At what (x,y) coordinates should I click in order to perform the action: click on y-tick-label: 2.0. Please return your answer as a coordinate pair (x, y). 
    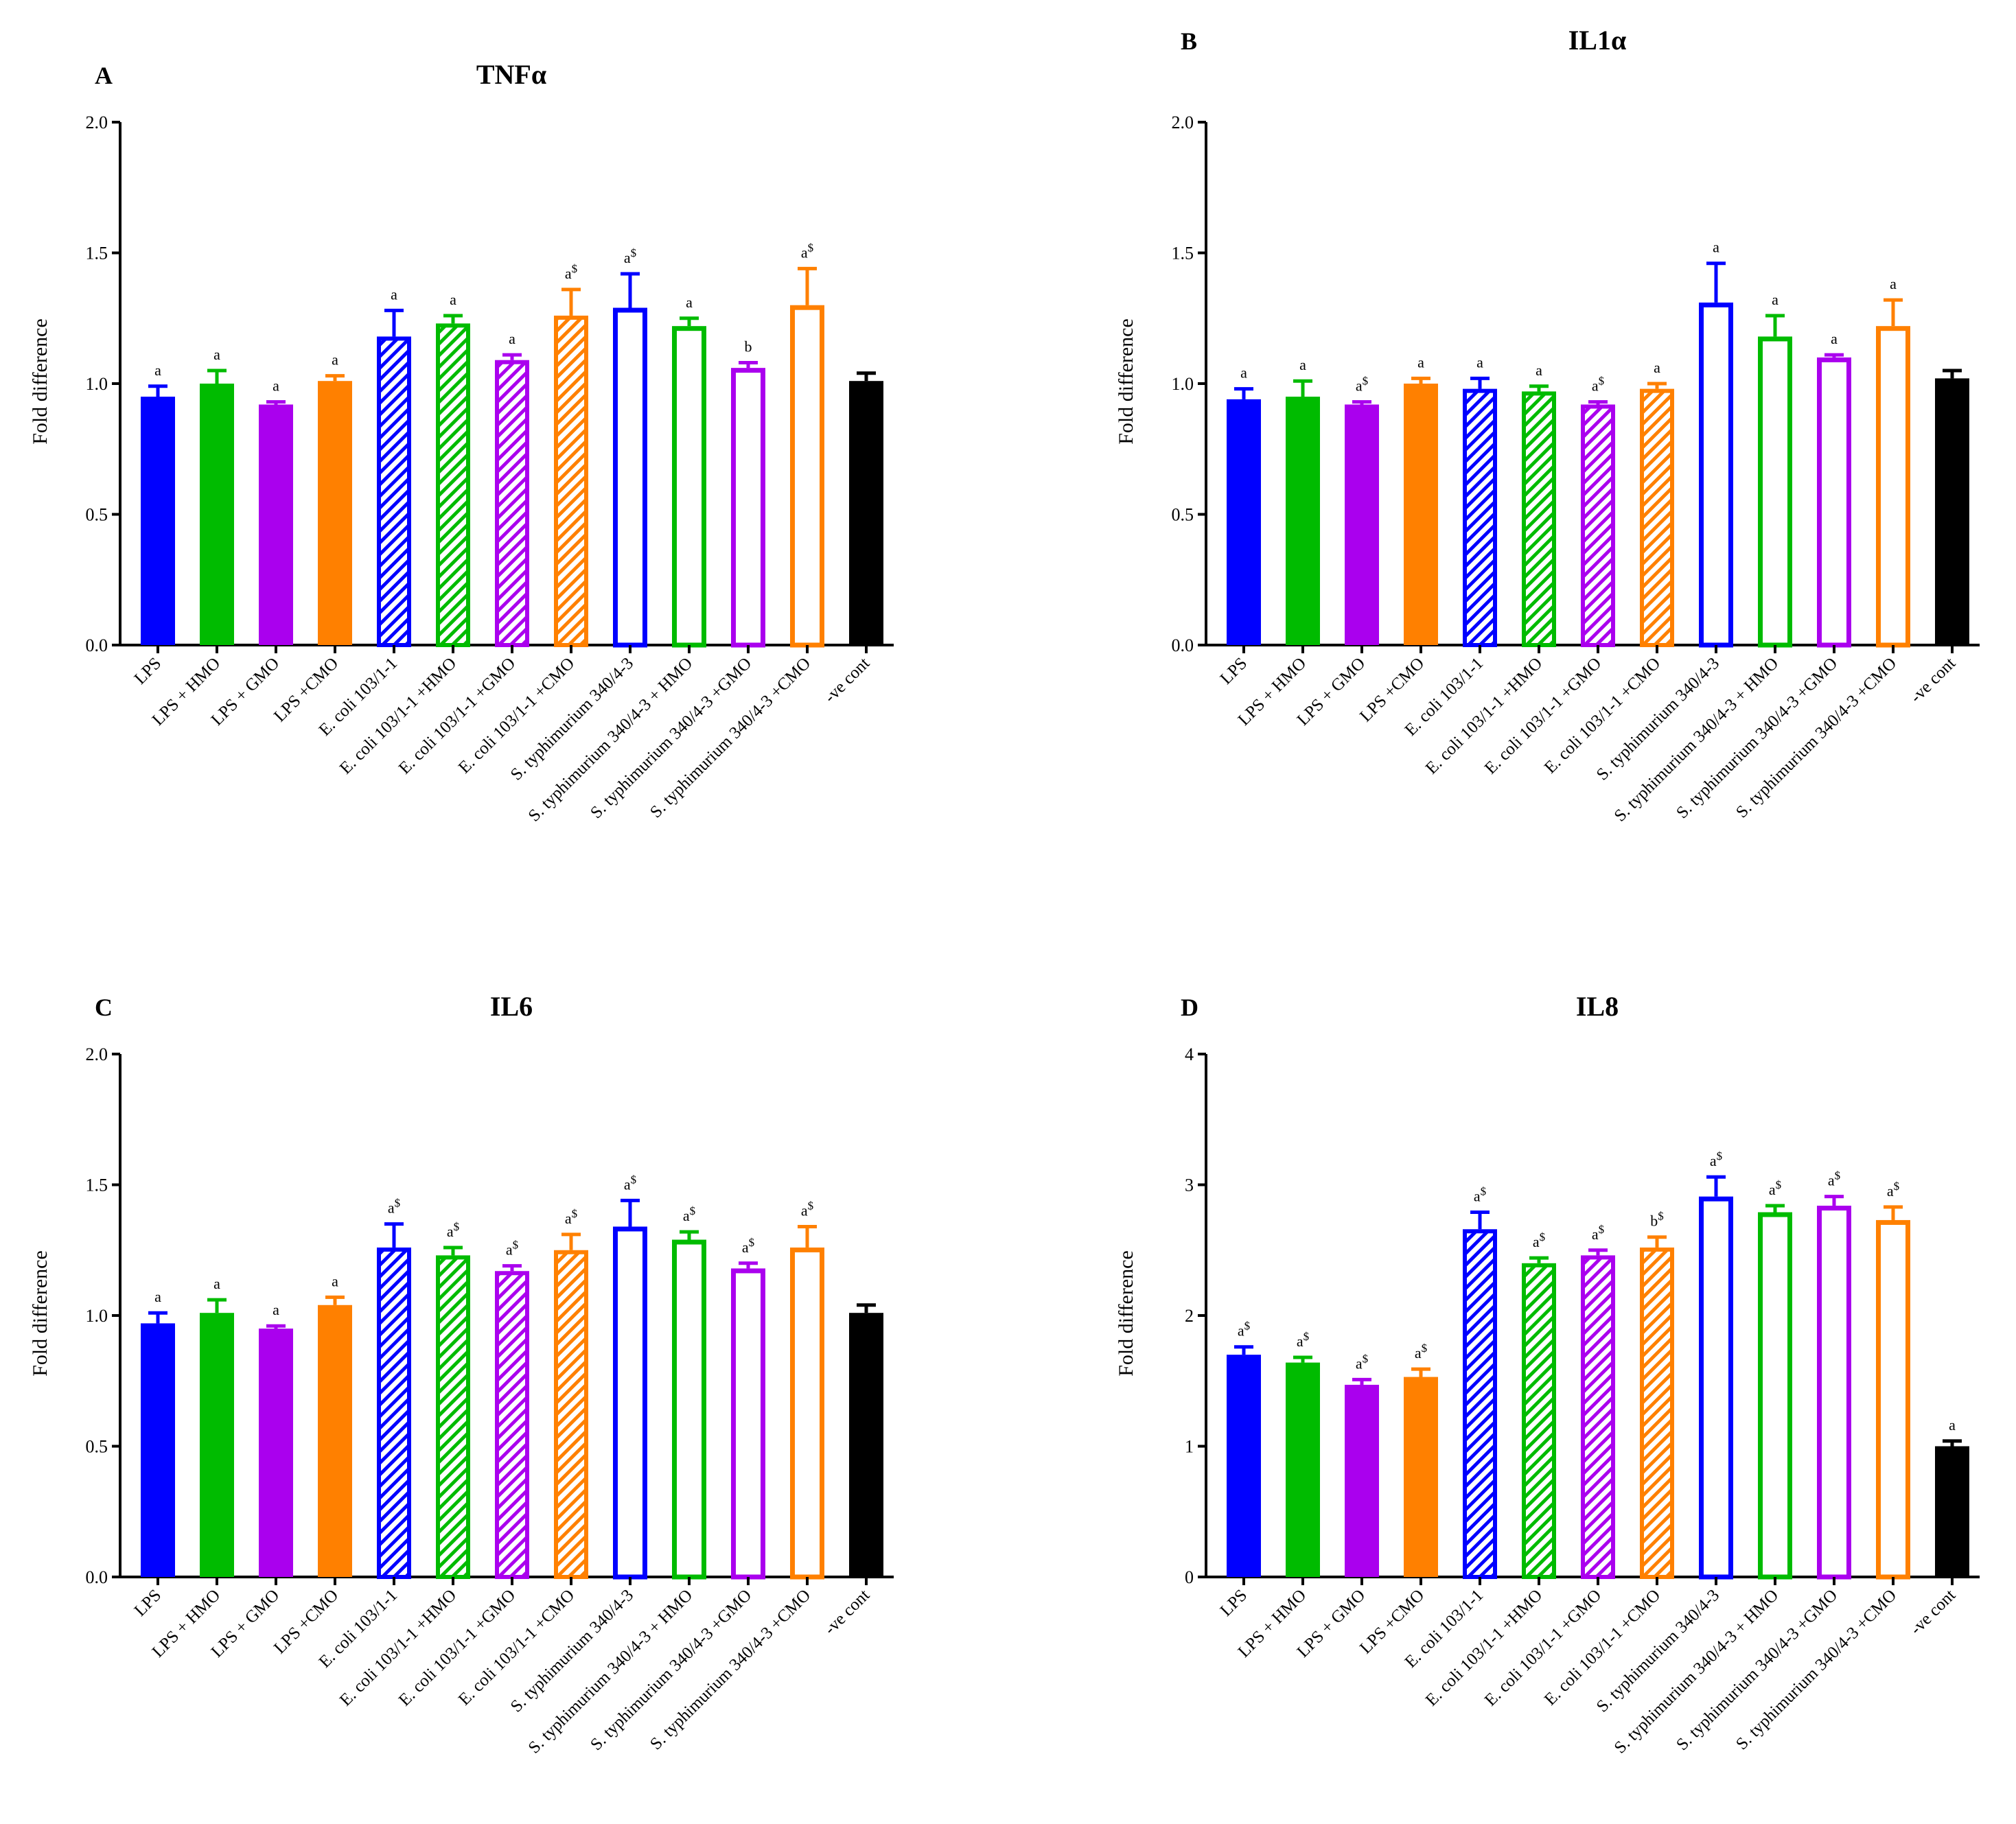
    Looking at the image, I should click on (97, 1054).